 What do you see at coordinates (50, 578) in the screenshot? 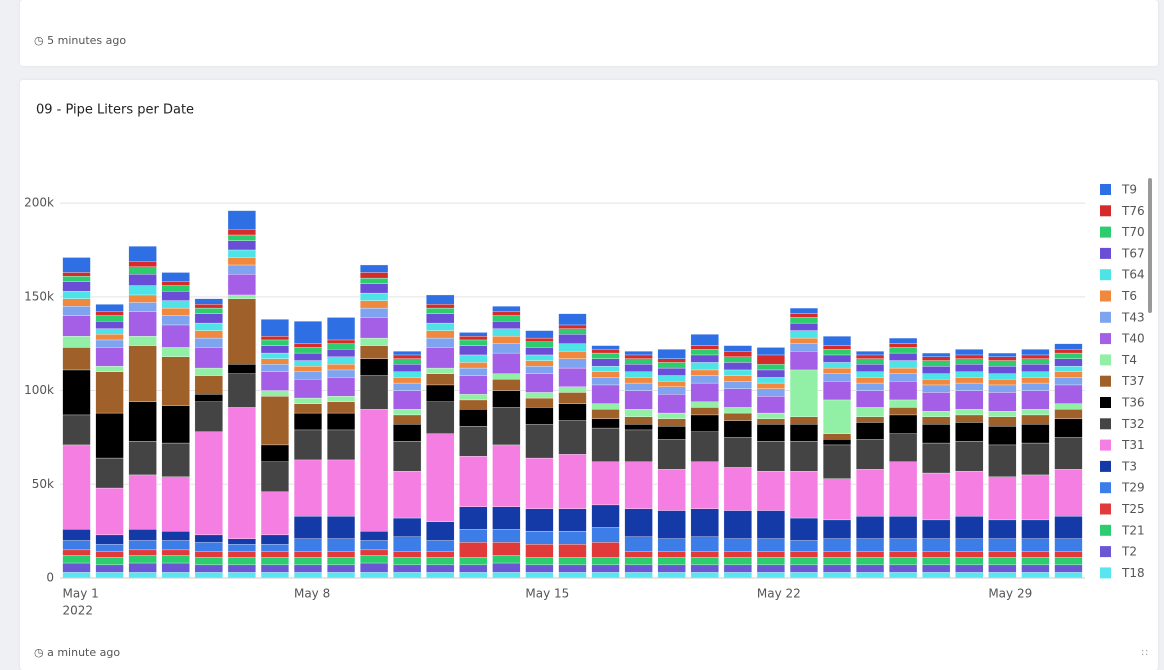
I see `y-tick-label: 0` at bounding box center [50, 578].